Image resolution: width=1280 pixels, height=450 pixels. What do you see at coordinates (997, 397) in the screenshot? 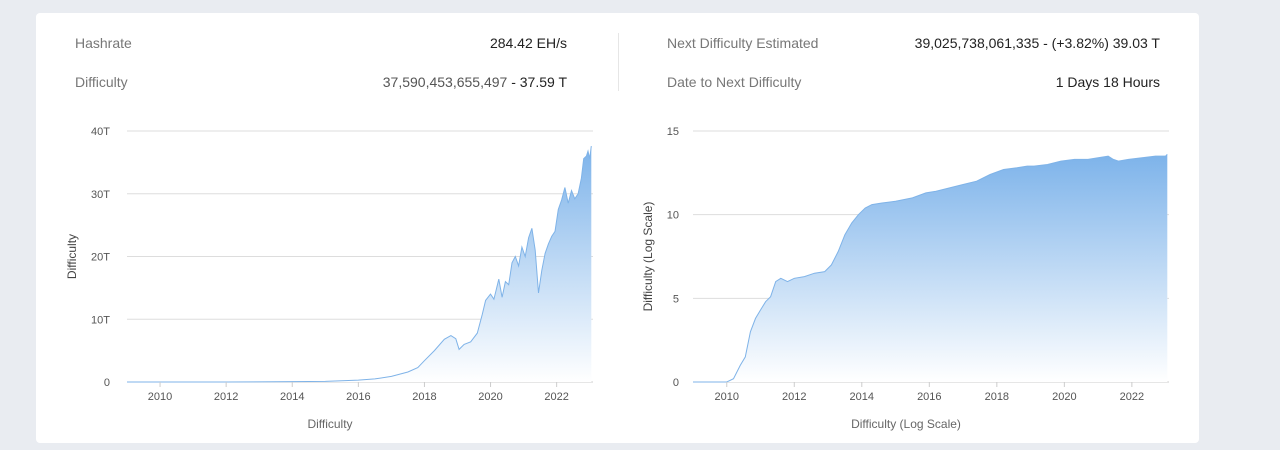
I see `chart2-x-tick-label: 2018` at bounding box center [997, 397].